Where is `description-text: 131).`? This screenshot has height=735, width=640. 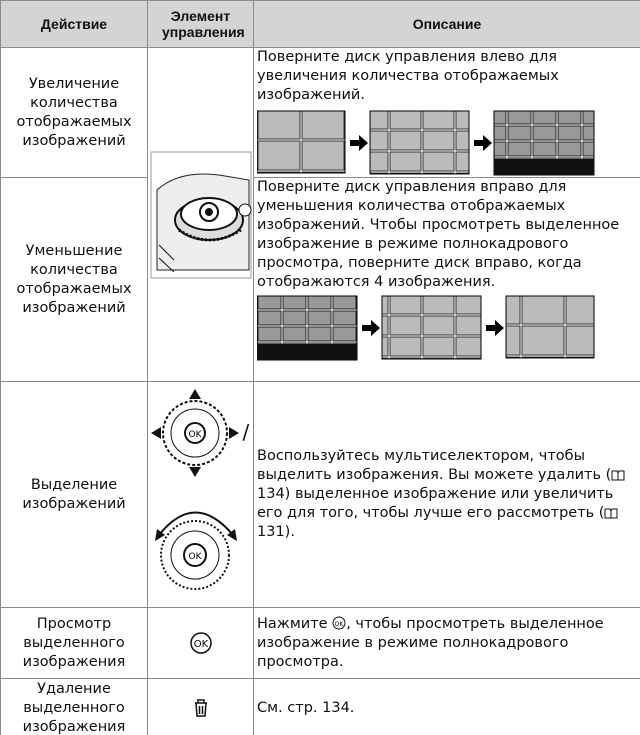
description-text: 131). is located at coordinates (276, 532).